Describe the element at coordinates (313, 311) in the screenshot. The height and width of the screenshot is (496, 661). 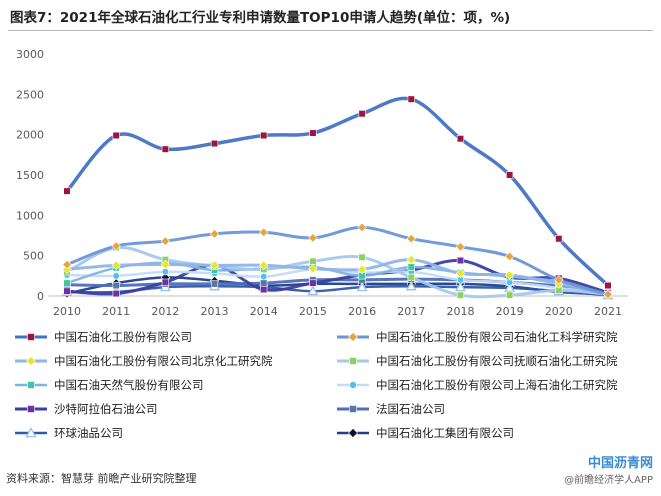
I see `x-tick-label: 2015` at that location.